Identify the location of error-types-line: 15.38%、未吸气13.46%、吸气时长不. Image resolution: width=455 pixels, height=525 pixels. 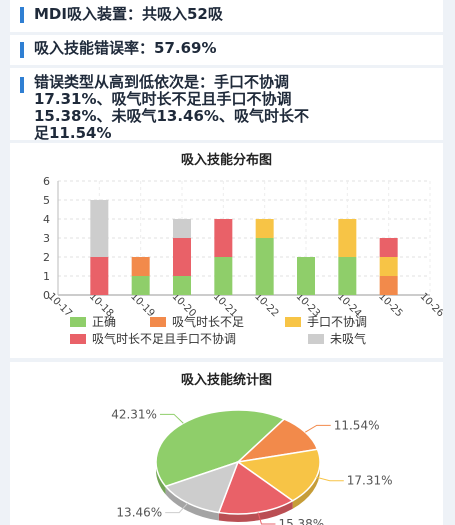
(171, 116).